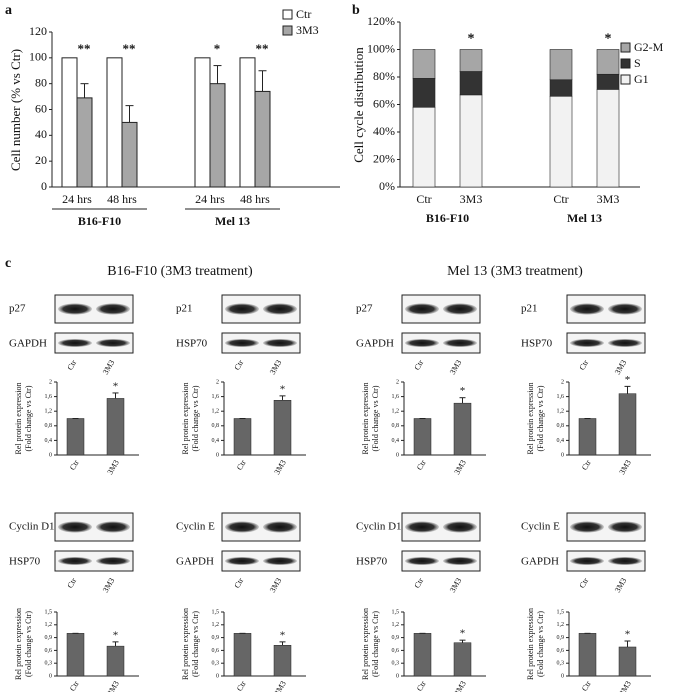 This screenshot has width=685, height=692. I want to click on y-axis-label: Cell number (% vs Ctr), so click(15, 110).